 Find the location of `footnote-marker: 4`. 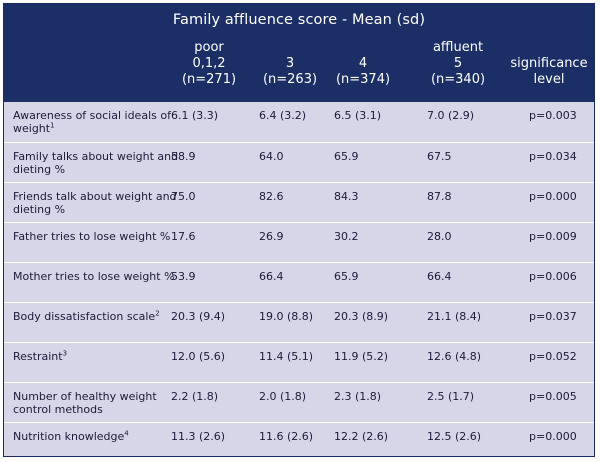

footnote-marker: 4 is located at coordinates (126, 433).